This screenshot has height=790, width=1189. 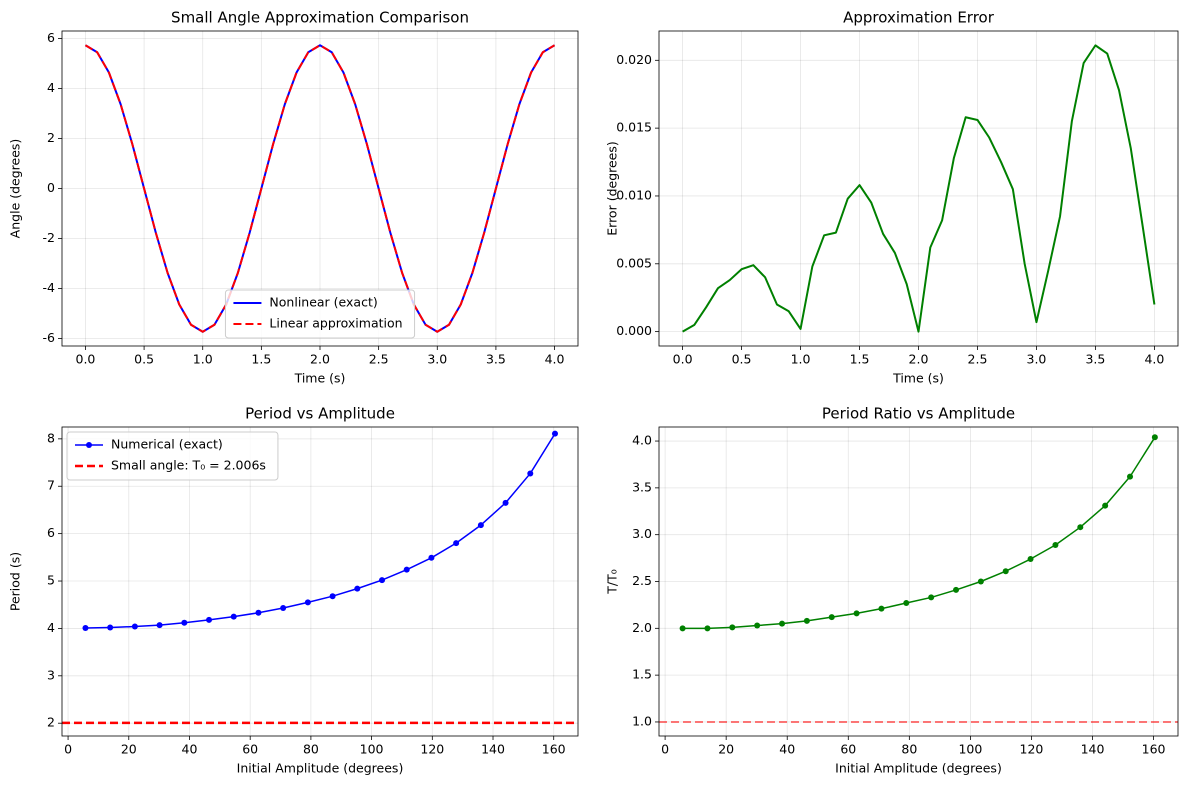 What do you see at coordinates (634, 330) in the screenshot?
I see `y-tick-label: 0.000` at bounding box center [634, 330].